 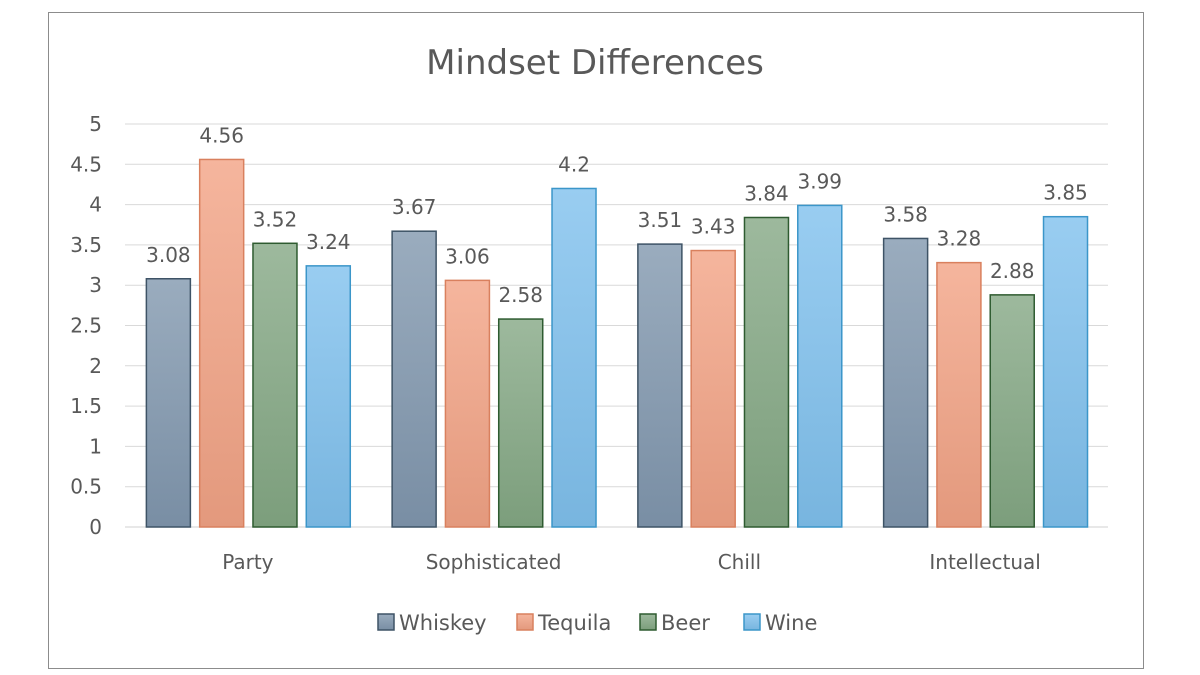 What do you see at coordinates (791, 623) in the screenshot?
I see `legend-label: Wine` at bounding box center [791, 623].